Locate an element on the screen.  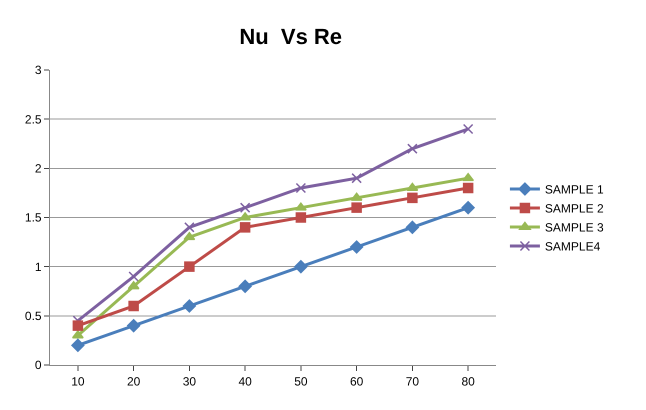
legend-label: SAMPLE 1 is located at coordinates (574, 189).